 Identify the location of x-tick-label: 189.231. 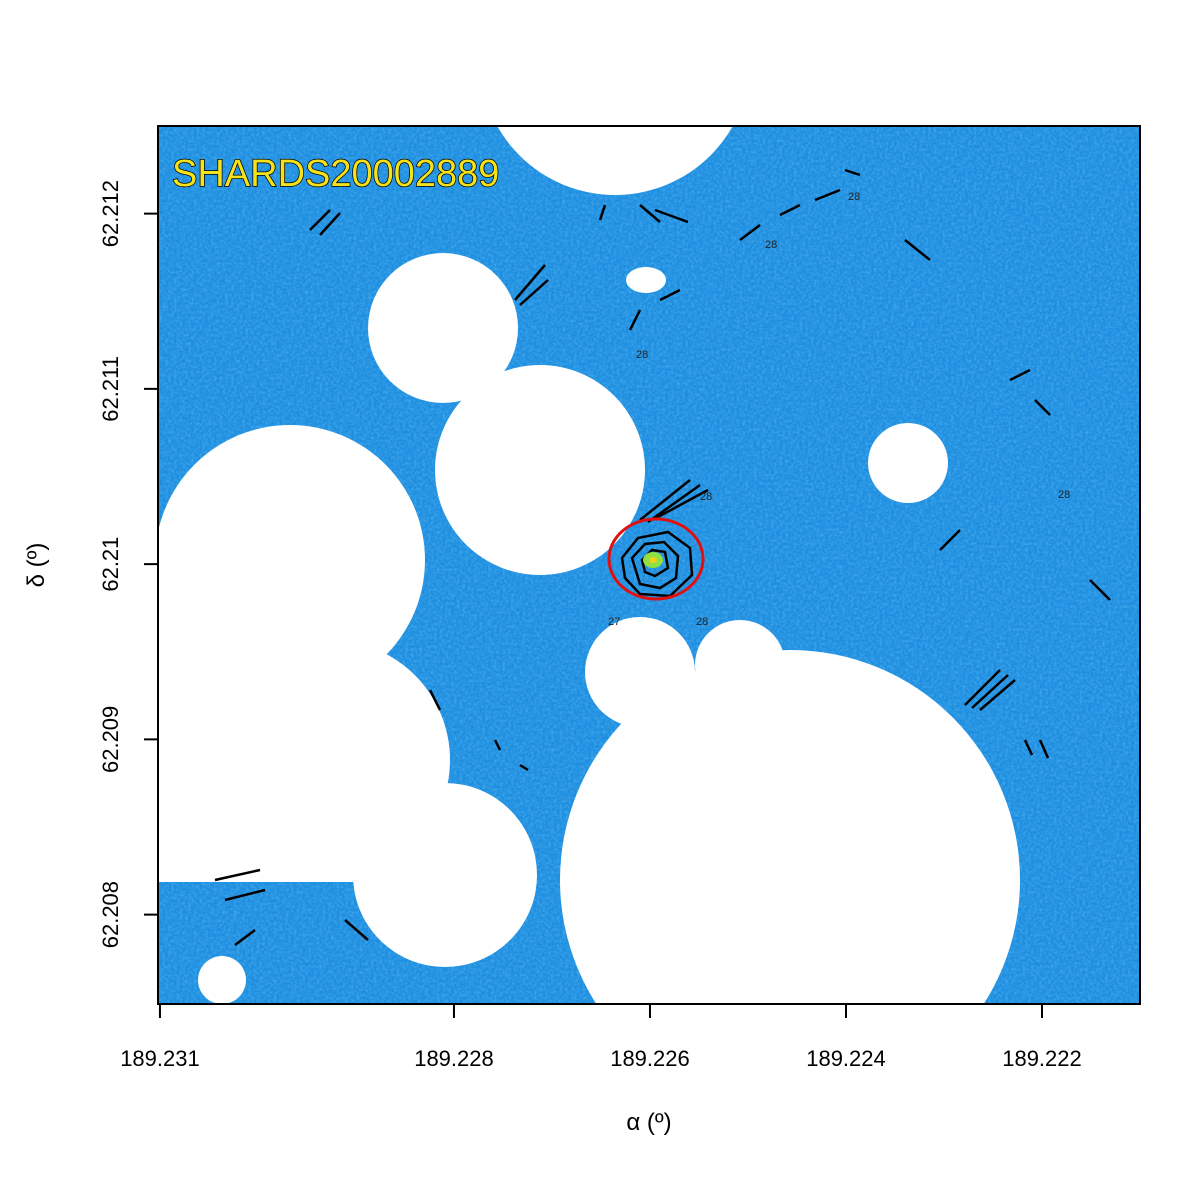
(160, 1058).